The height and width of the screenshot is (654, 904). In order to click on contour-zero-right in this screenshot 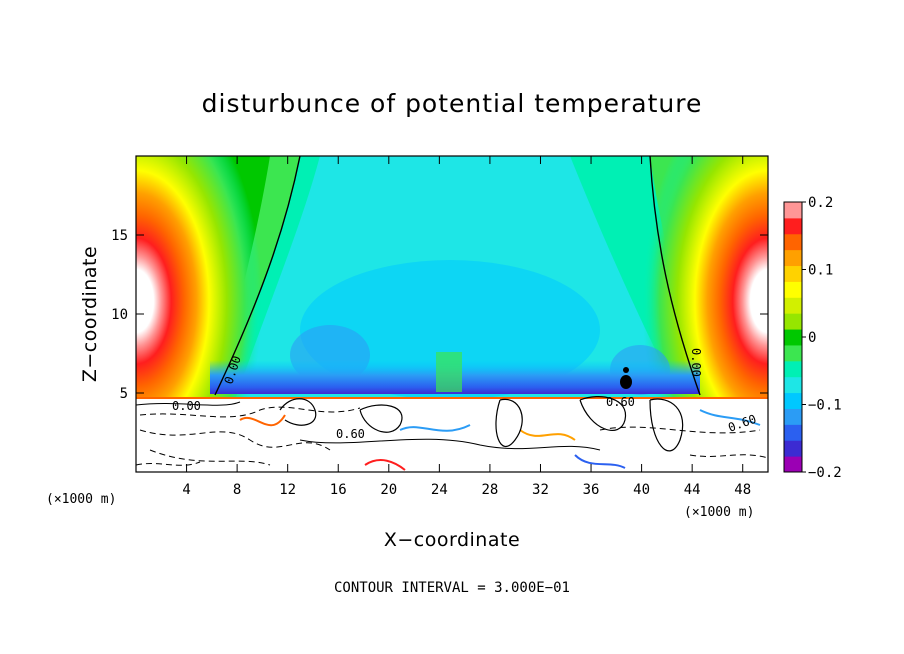, I will do `click(675, 276)`.